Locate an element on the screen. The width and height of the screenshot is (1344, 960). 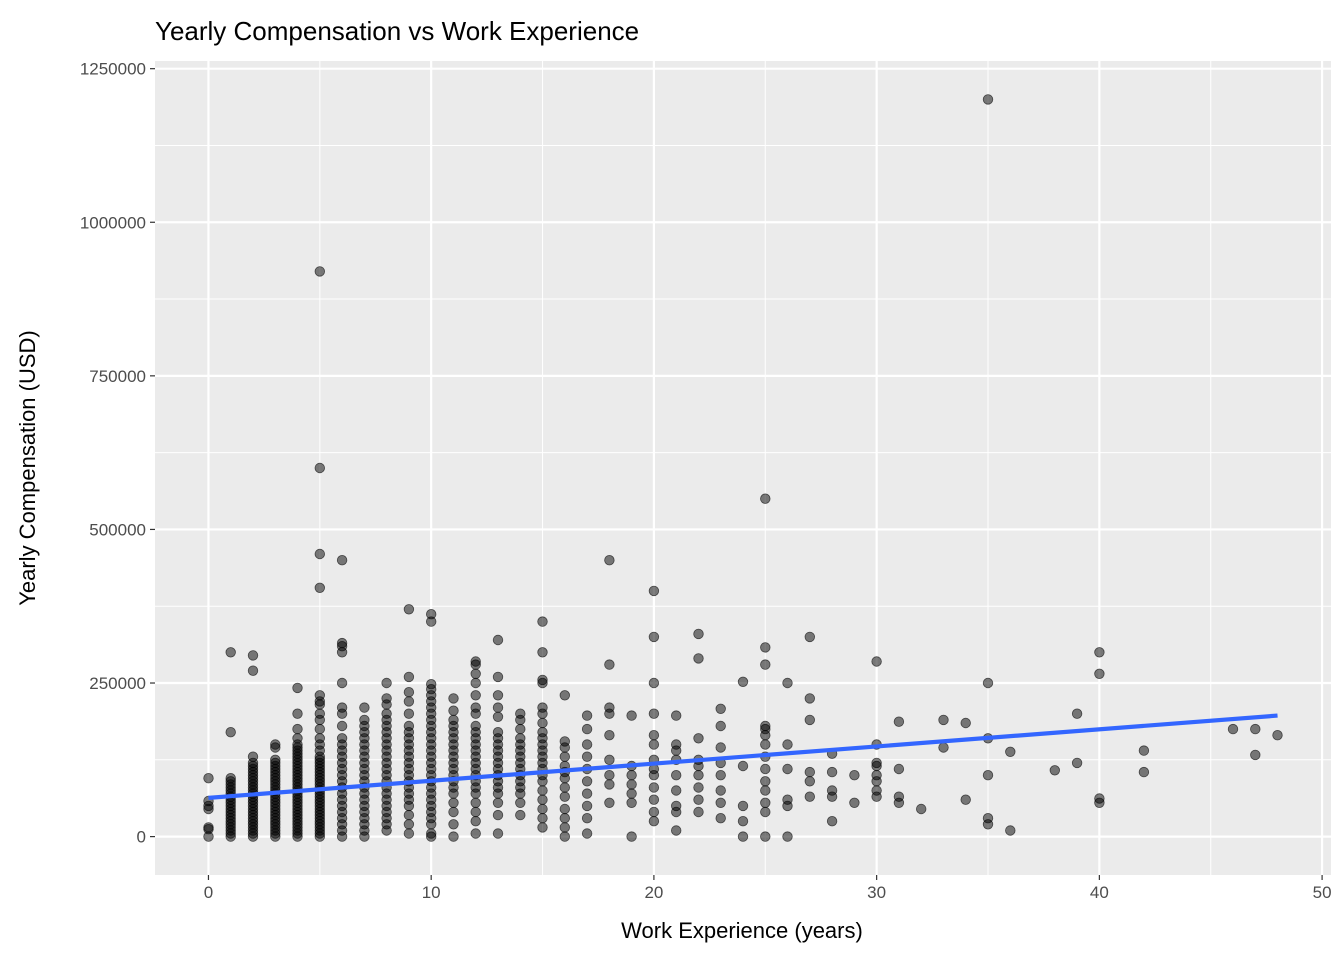
y-tick-label: 500000 is located at coordinates (117, 529).